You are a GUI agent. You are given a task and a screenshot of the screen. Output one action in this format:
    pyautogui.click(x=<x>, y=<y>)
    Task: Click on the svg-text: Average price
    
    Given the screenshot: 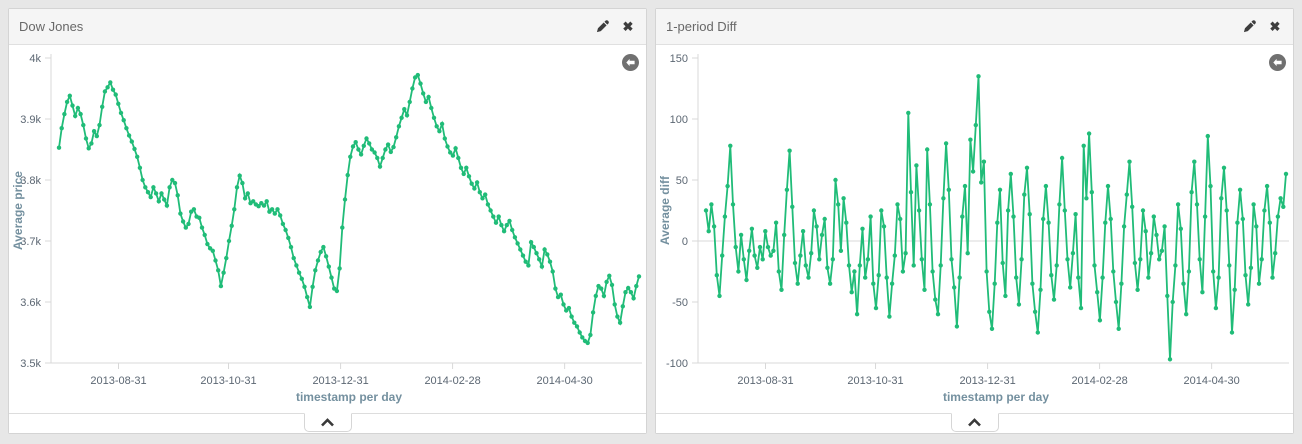 What is the action you would take?
    pyautogui.click(x=18, y=210)
    